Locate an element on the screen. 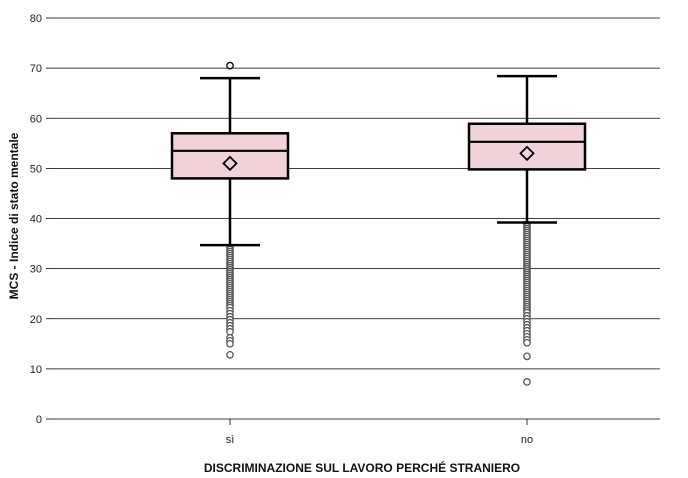  y-tick-label: 30 is located at coordinates (36, 270).